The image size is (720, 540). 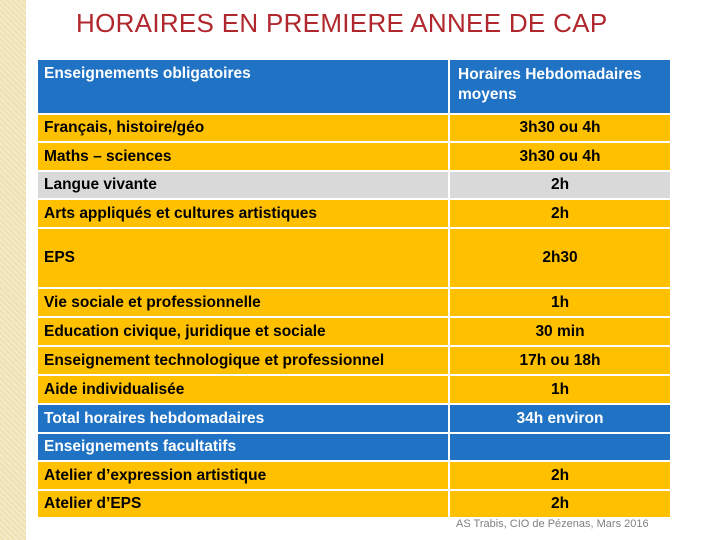 What do you see at coordinates (243, 185) in the screenshot?
I see `row-label: Langue vivante` at bounding box center [243, 185].